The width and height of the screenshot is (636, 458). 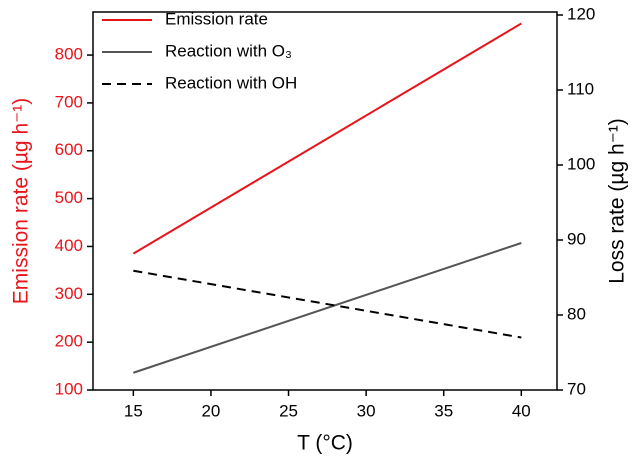 I want to click on y-tick-label: 500, so click(x=69, y=197).